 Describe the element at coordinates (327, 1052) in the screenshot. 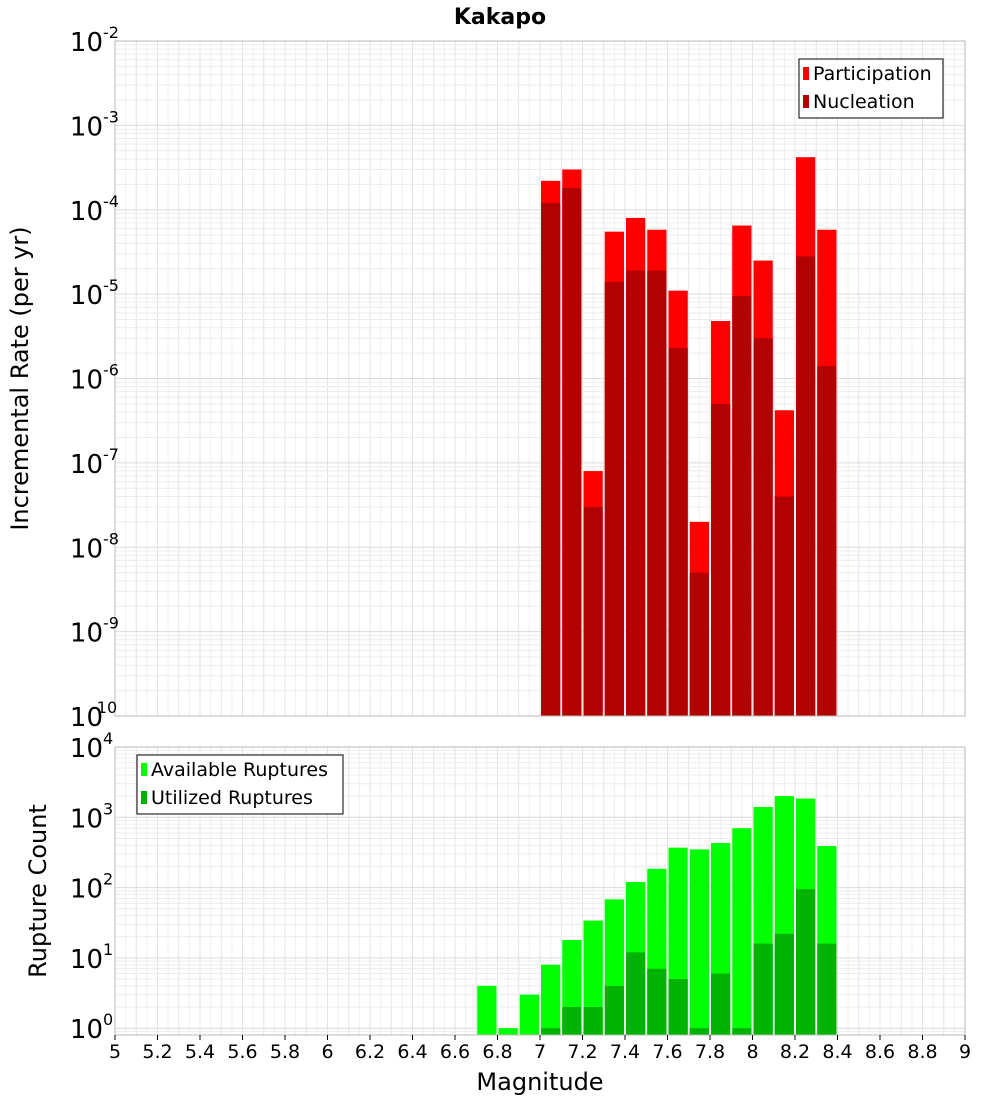

I see `x-tick-label: 6` at that location.